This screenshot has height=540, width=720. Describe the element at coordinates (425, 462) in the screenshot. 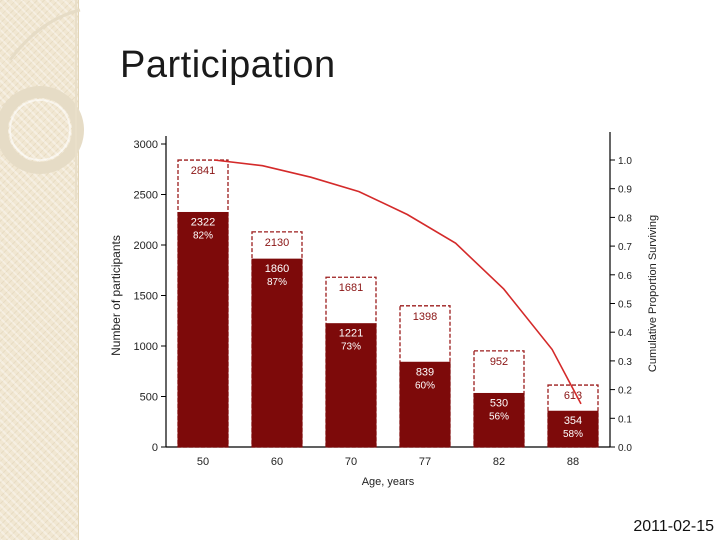

I see `x-tick-label: 77` at that location.